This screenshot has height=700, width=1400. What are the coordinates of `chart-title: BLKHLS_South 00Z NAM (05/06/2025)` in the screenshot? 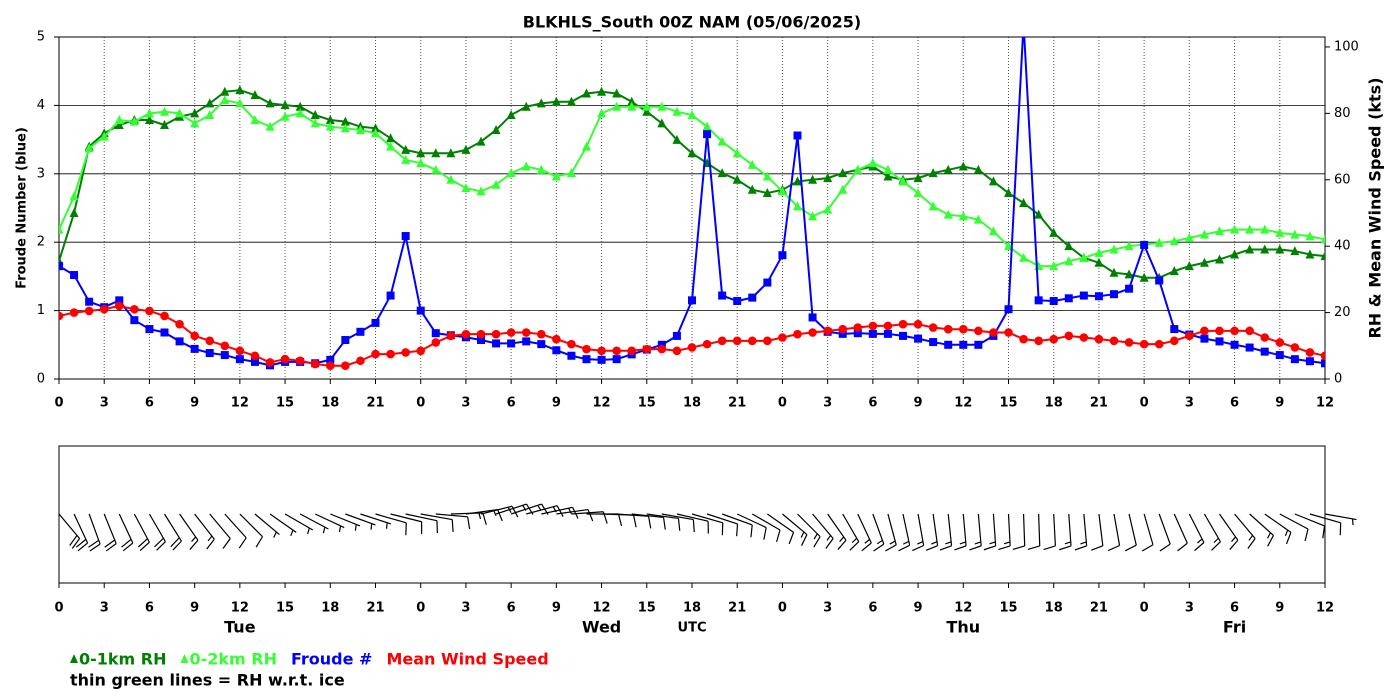 It's located at (692, 22).